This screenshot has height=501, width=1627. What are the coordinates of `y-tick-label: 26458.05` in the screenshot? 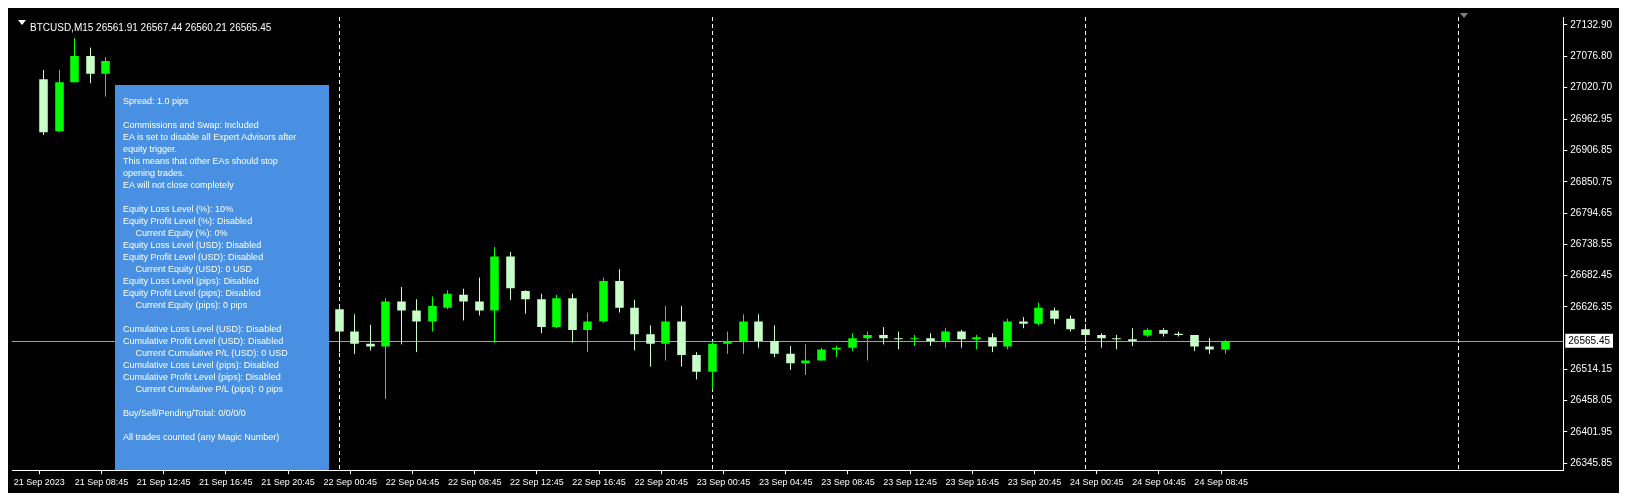 It's located at (1591, 400).